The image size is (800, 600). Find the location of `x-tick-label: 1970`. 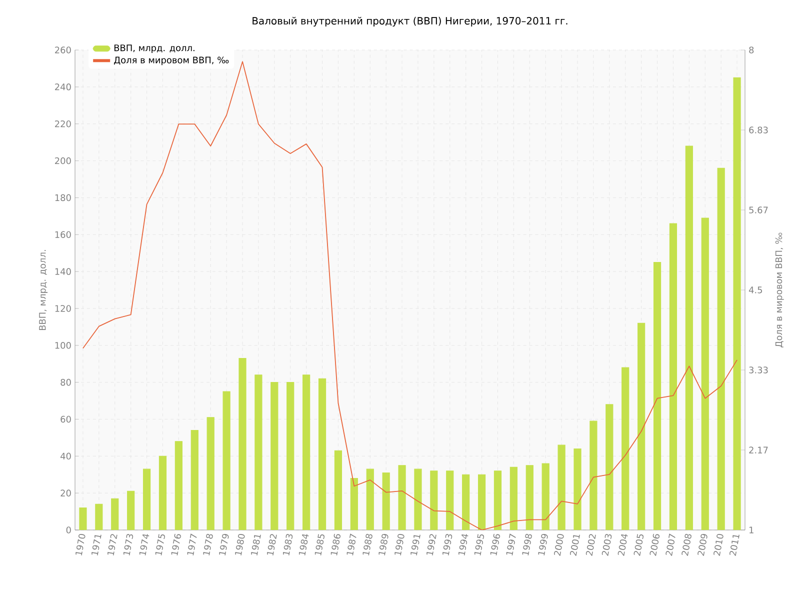

x-tick-label: 1970 is located at coordinates (81, 545).